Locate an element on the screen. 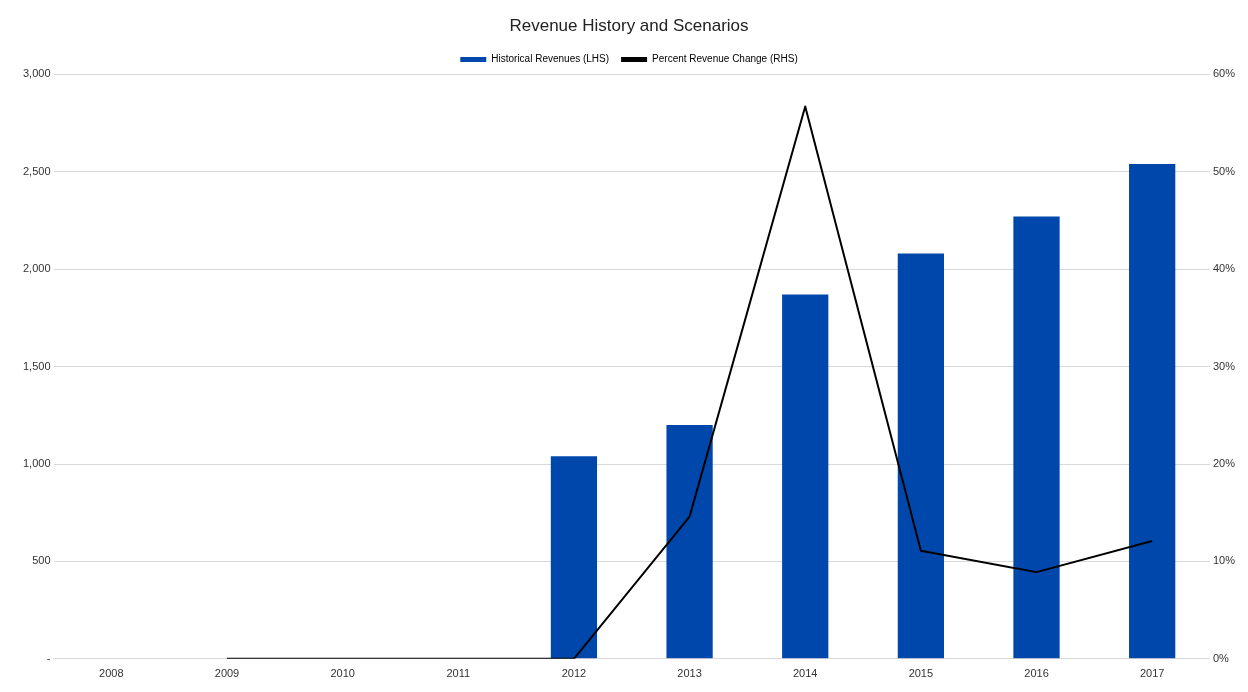 The image size is (1248, 692). y-tick-label: 2,500 is located at coordinates (37, 170).